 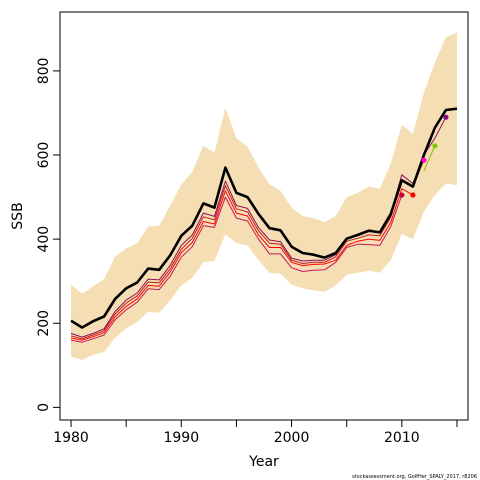 What do you see at coordinates (446, 117) in the screenshot?
I see `terminal-point-2014` at bounding box center [446, 117].